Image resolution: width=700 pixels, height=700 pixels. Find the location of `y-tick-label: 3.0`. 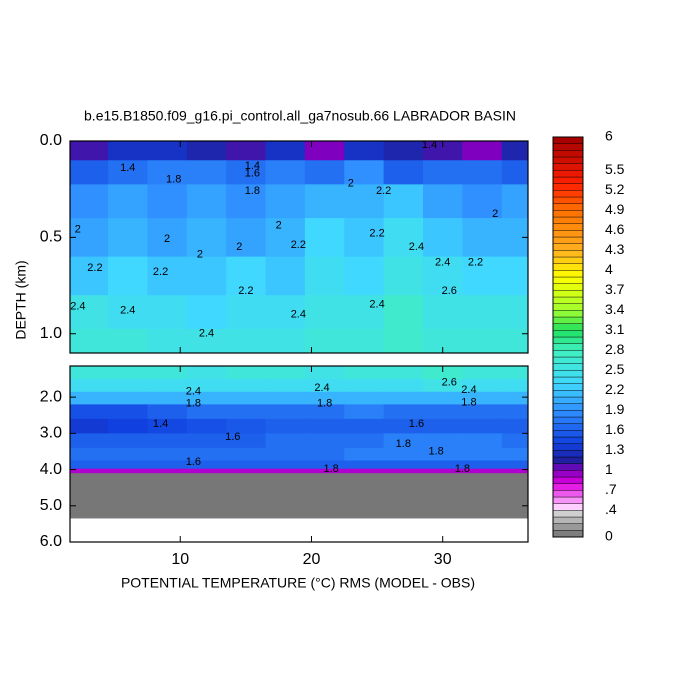

y-tick-label: 3.0 is located at coordinates (51, 433).